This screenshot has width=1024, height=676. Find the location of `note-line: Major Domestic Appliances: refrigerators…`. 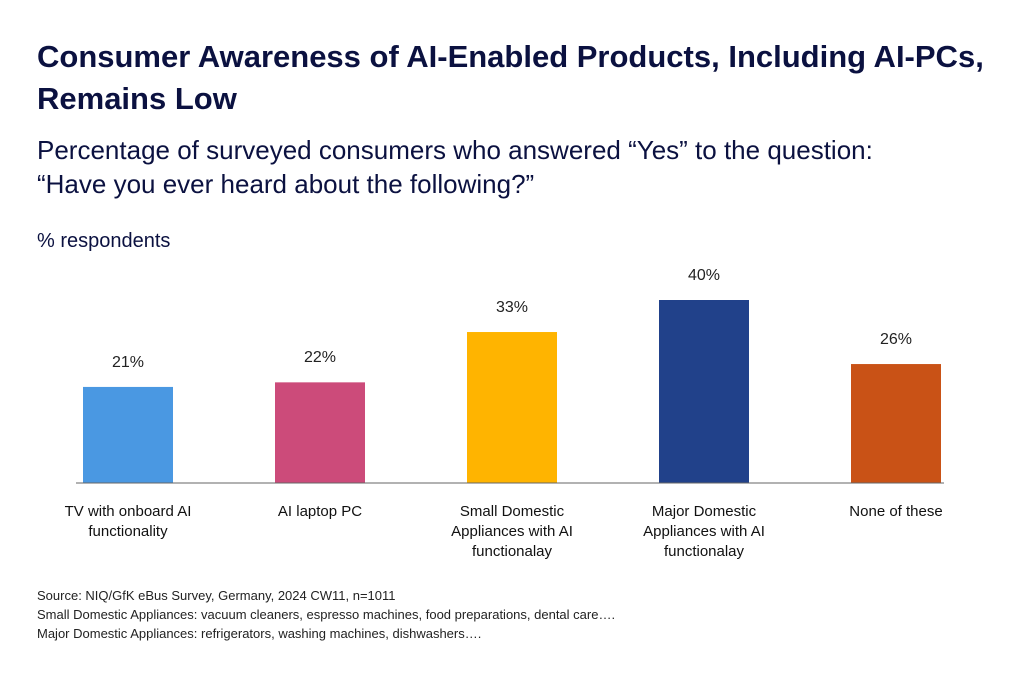

note-line: Major Domestic Appliances: refrigerators… is located at coordinates (259, 633).